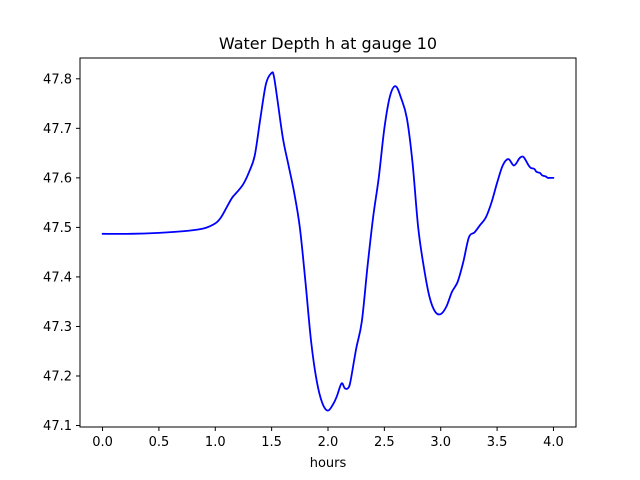  What do you see at coordinates (328, 43) in the screenshot?
I see `chart-title: Water Depth h at gauge 10` at bounding box center [328, 43].